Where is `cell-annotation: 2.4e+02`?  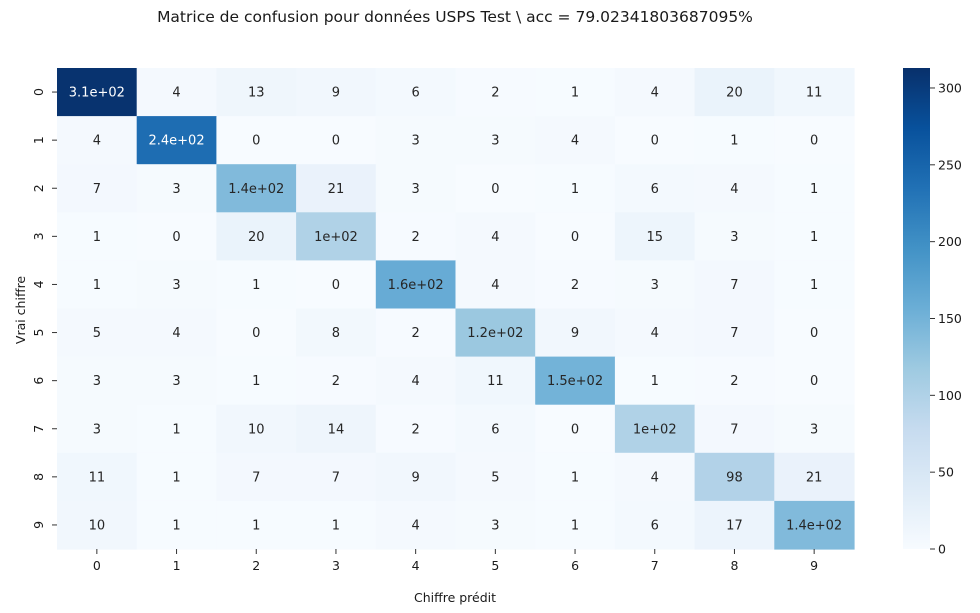
cell-annotation: 2.4e+02 is located at coordinates (176, 141).